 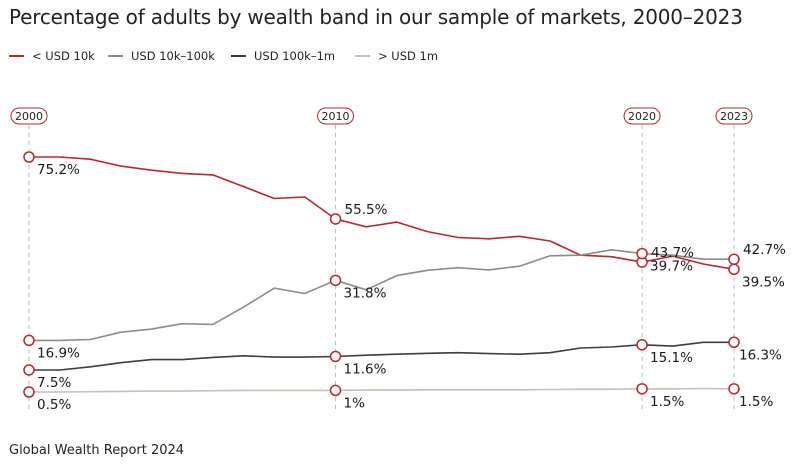 I want to click on value-label-100k-1m-2010: 11.6%, so click(x=365, y=369).